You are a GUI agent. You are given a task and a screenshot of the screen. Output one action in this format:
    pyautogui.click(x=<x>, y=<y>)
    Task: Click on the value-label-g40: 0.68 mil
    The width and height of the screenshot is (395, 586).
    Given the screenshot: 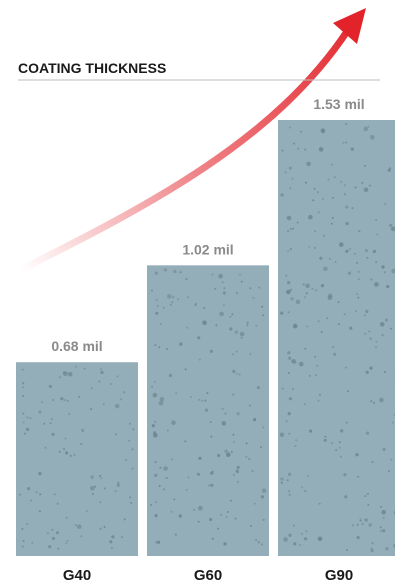 What is the action you would take?
    pyautogui.click(x=76, y=346)
    